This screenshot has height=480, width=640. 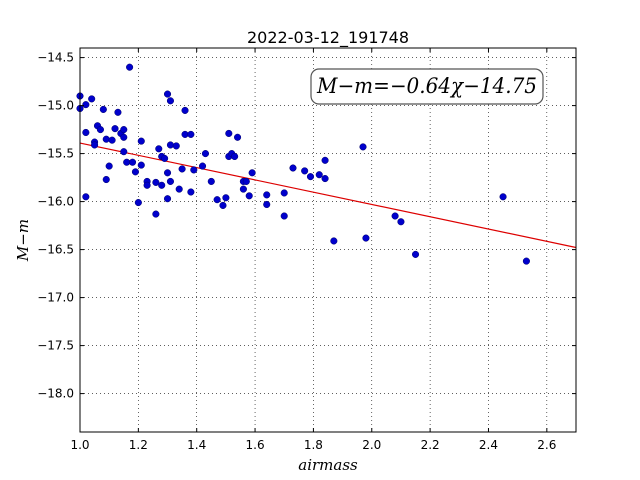 I want to click on x-tick-label: 1.4, so click(x=196, y=445).